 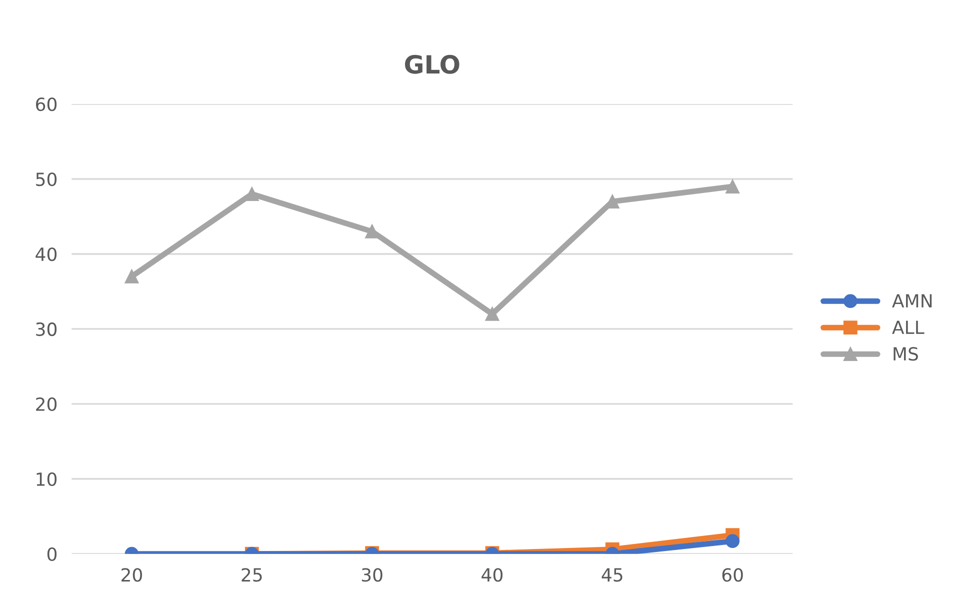 I want to click on y-tick-label: 60, so click(x=46, y=105).